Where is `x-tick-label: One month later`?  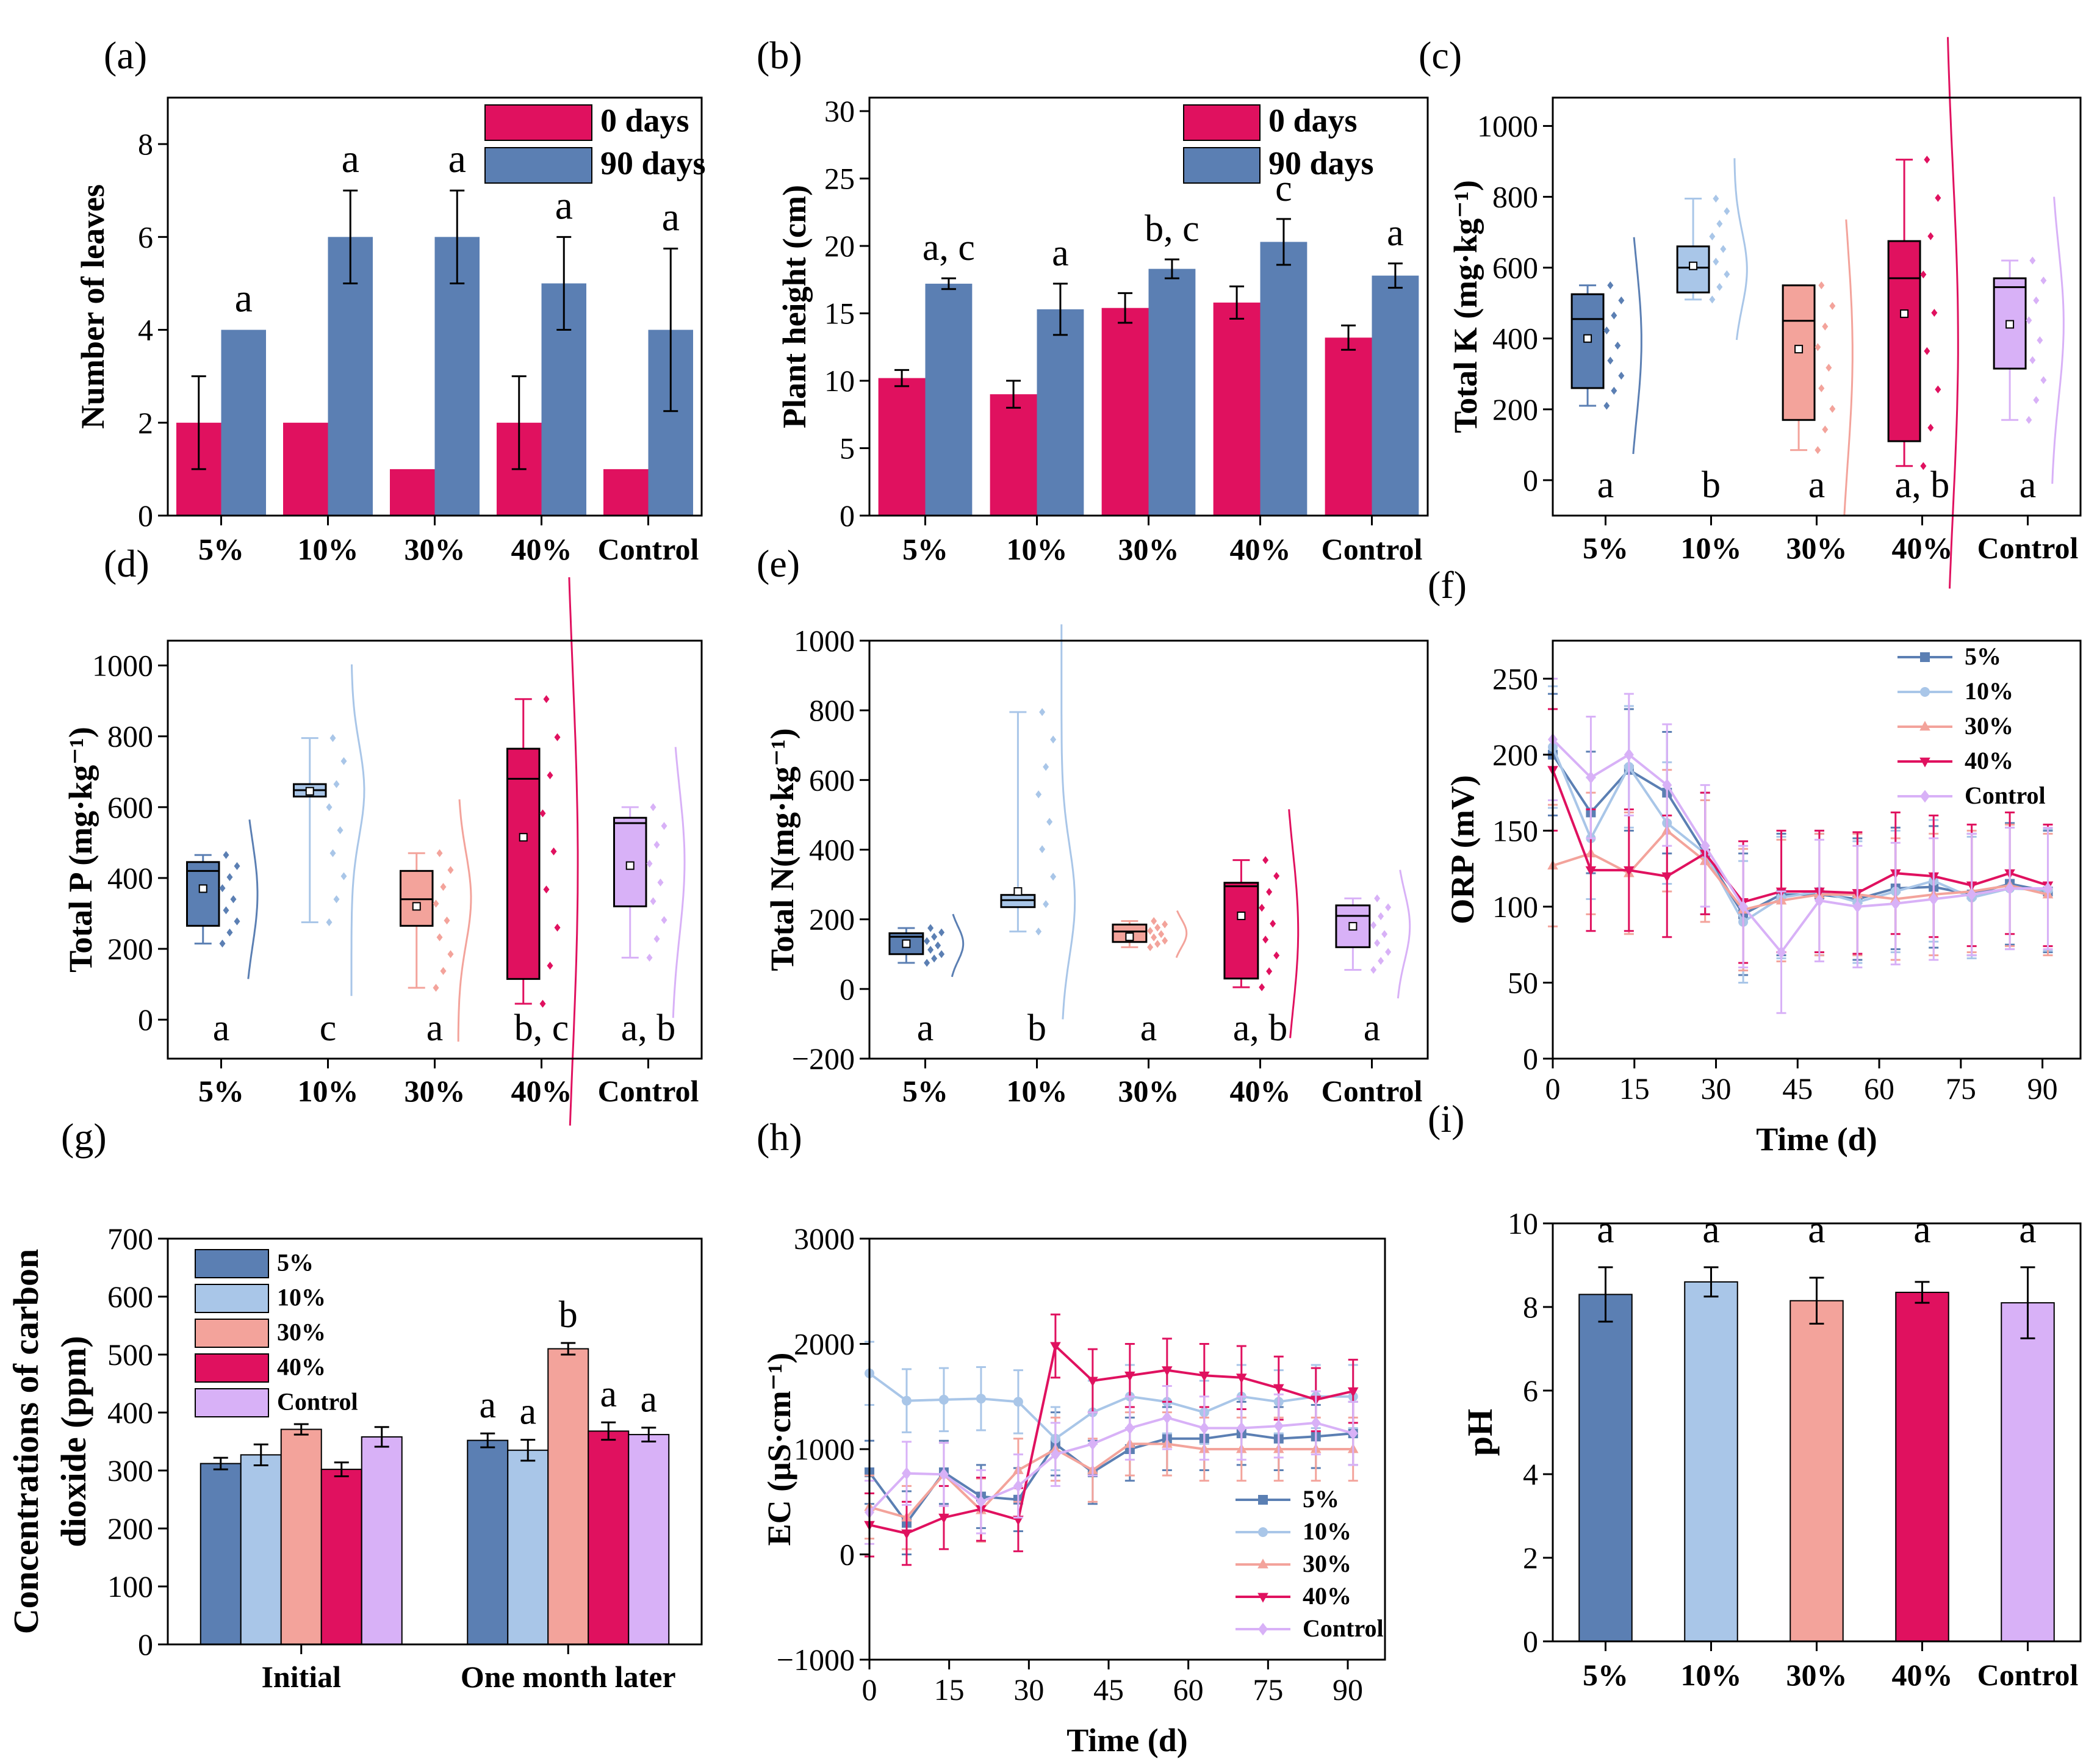
x-tick-label: One month later is located at coordinates (569, 1677).